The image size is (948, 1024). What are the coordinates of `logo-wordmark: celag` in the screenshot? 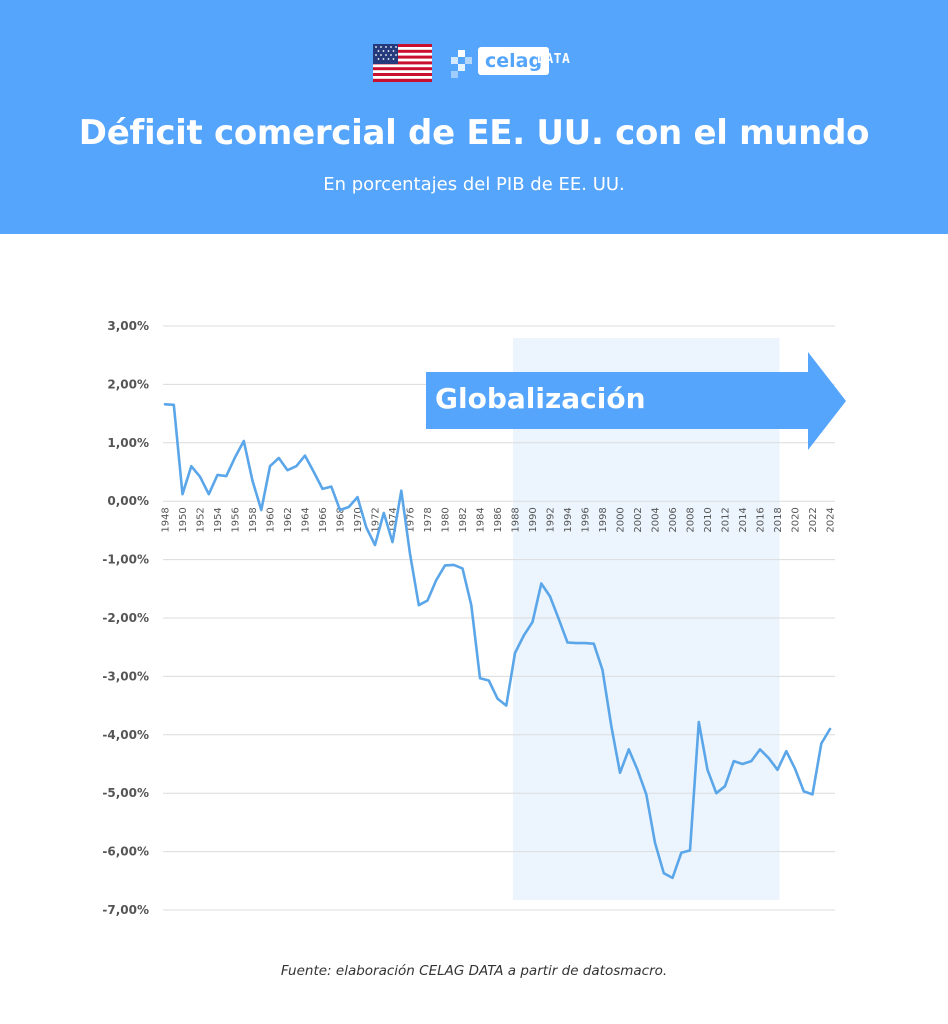 It's located at (514, 61).